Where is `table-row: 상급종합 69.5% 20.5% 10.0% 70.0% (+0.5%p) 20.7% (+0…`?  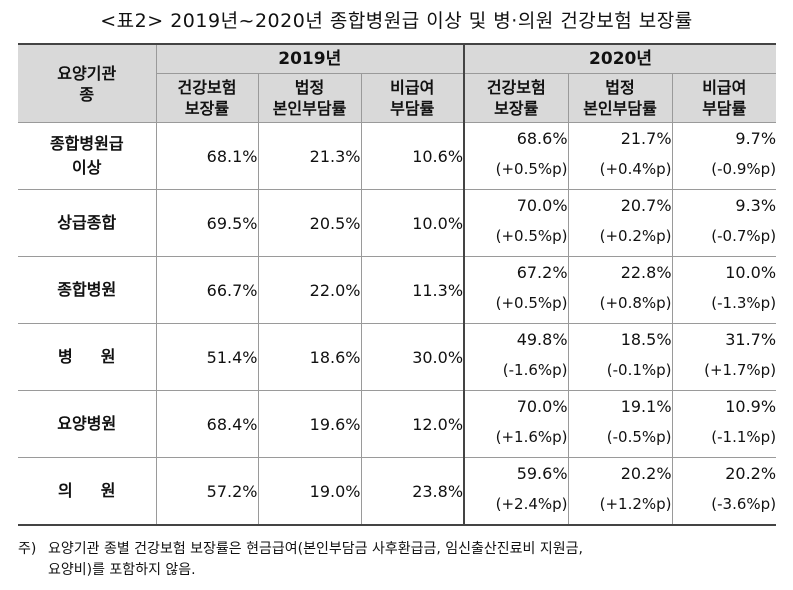
table-row: 상급종합 69.5% 20.5% 10.0% 70.0% (+0.5%p) 20.7% (+0… is located at coordinates (397, 223).